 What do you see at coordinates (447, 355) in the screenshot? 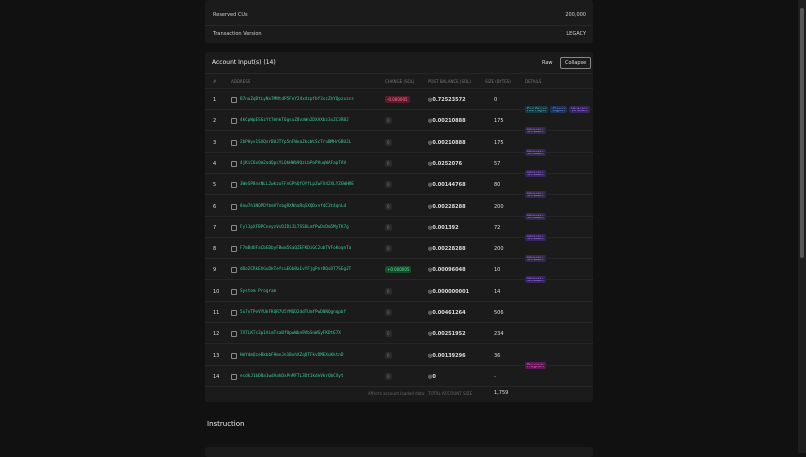
I see `post-balance: ◎0.00139296` at bounding box center [447, 355].